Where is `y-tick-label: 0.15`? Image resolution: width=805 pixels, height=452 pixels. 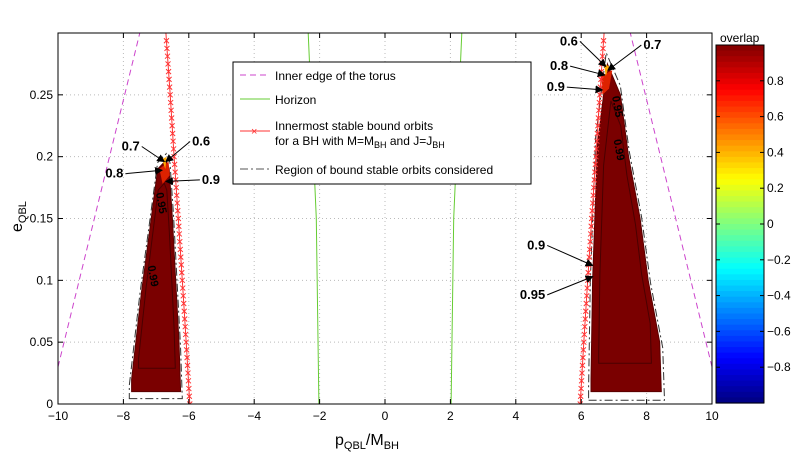
y-tick-label: 0.15 is located at coordinates (42, 219).